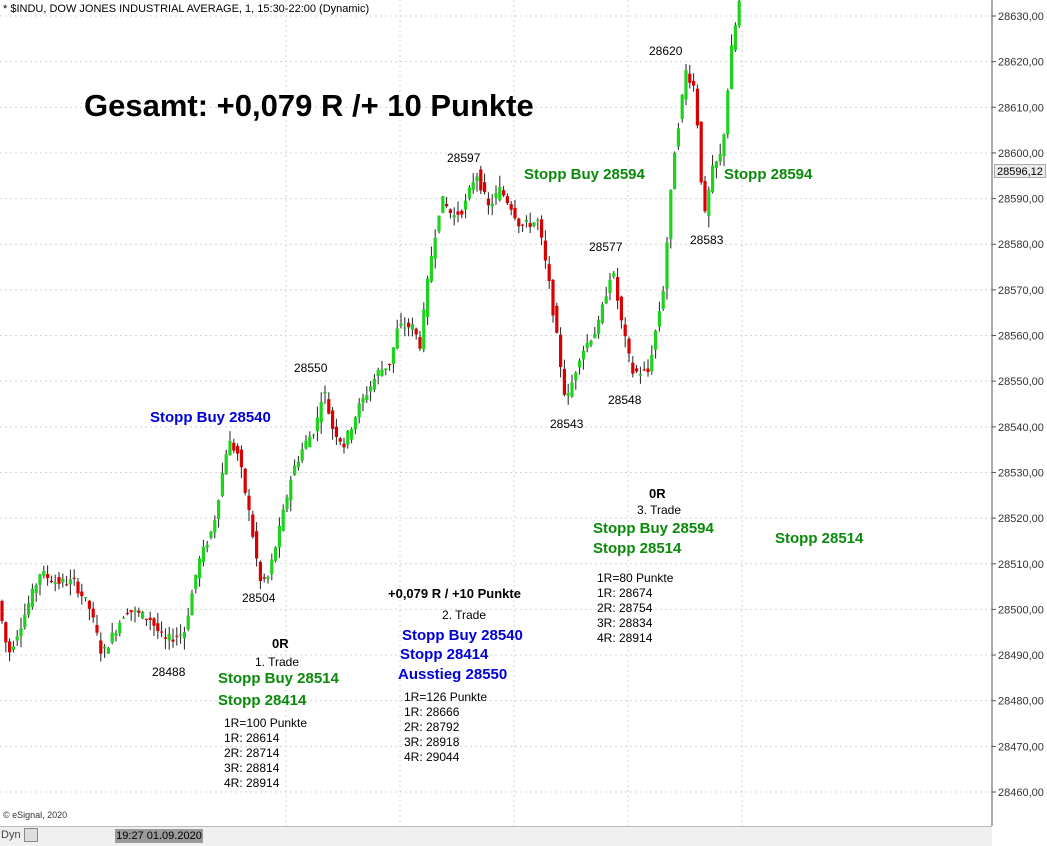  I want to click on price-tick-label: 28550,00, so click(1021, 382).